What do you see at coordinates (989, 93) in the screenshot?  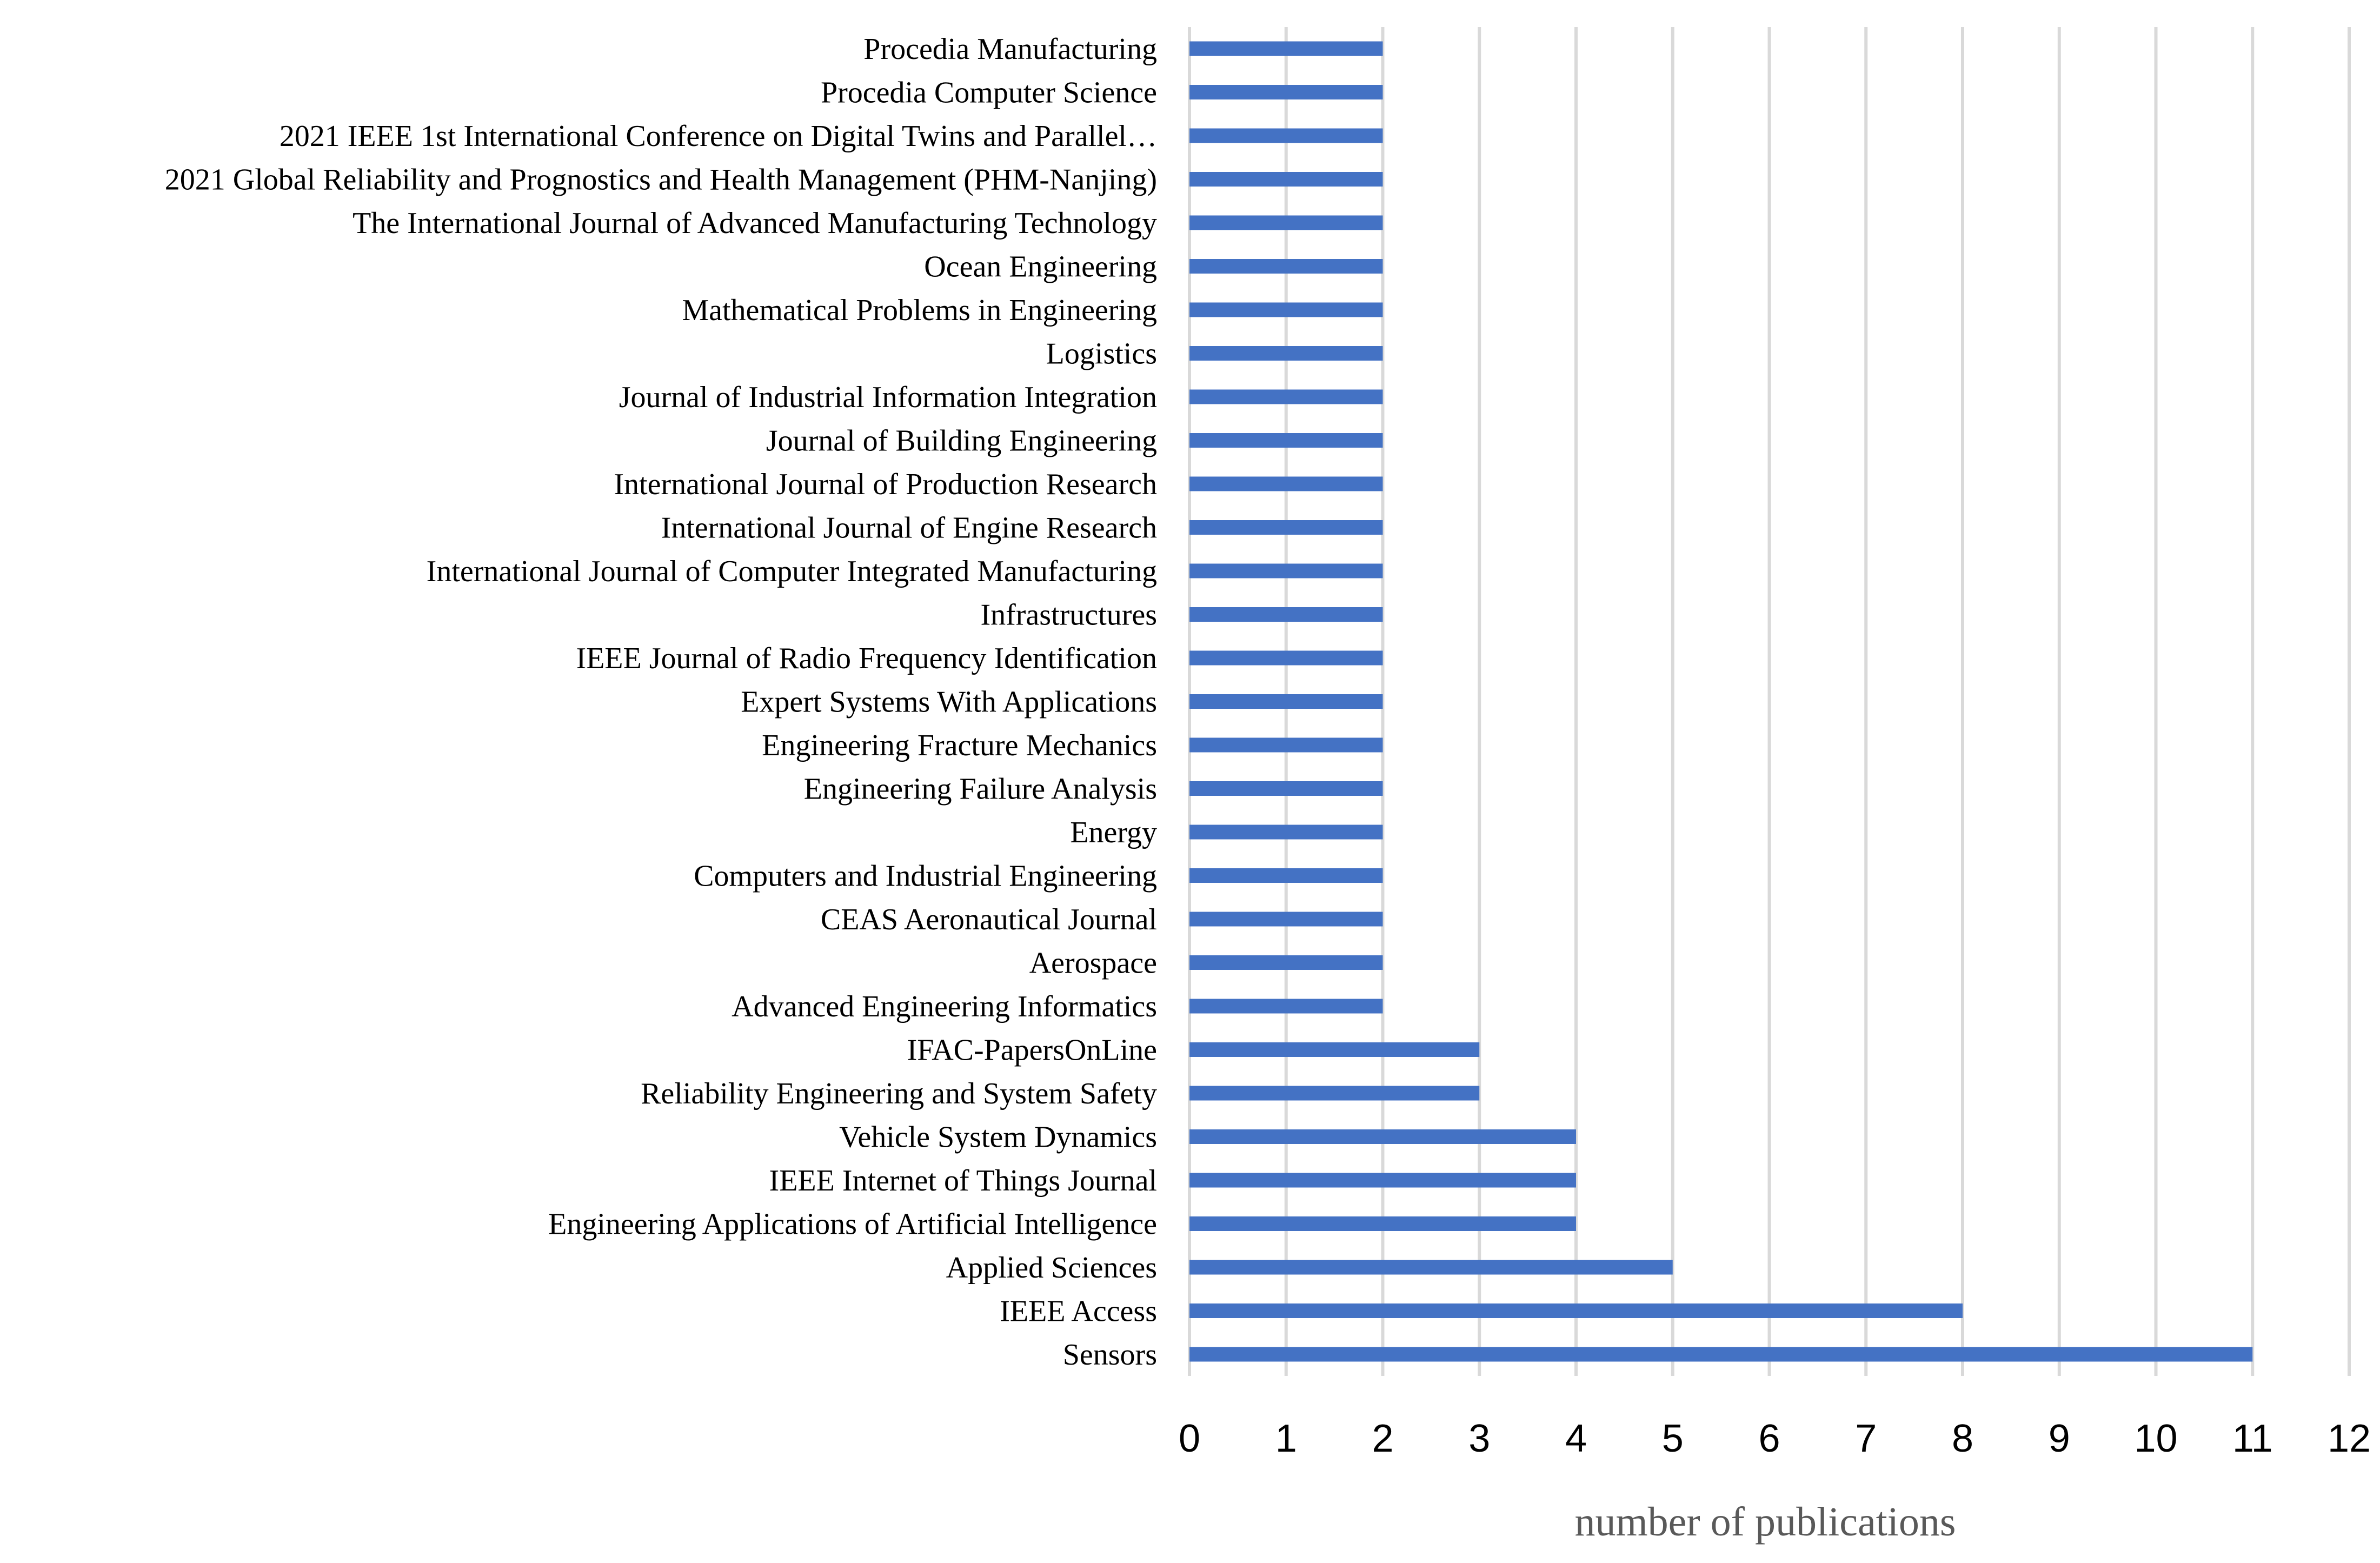 I see `category-label: Procedia Computer Science` at bounding box center [989, 93].